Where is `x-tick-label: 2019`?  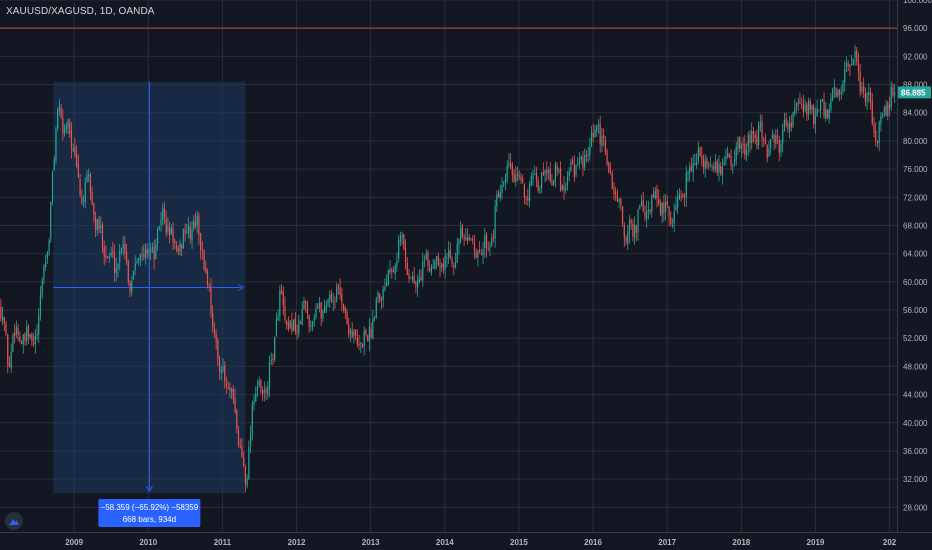 x-tick-label: 2019 is located at coordinates (816, 542).